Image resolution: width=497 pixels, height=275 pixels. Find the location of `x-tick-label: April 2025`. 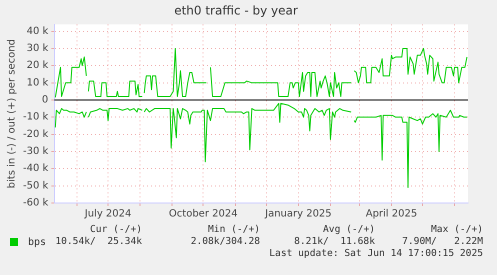

x-tick-label: April 2025 is located at coordinates (392, 214).